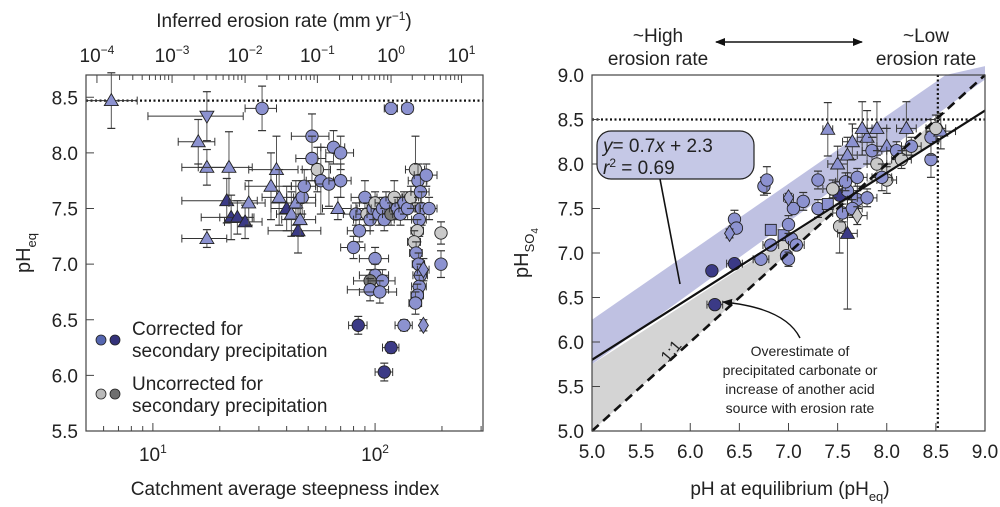 Image resolution: width=1000 pixels, height=507 pixels. Describe the element at coordinates (391, 55) in the screenshot. I see `top-tick-label: 10⁰` at that location.